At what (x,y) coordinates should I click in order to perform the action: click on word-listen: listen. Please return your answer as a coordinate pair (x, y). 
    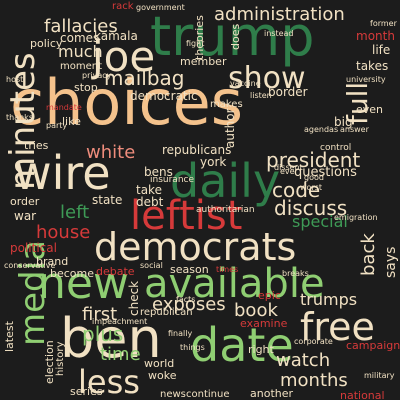
    Looking at the image, I should click on (261, 95).